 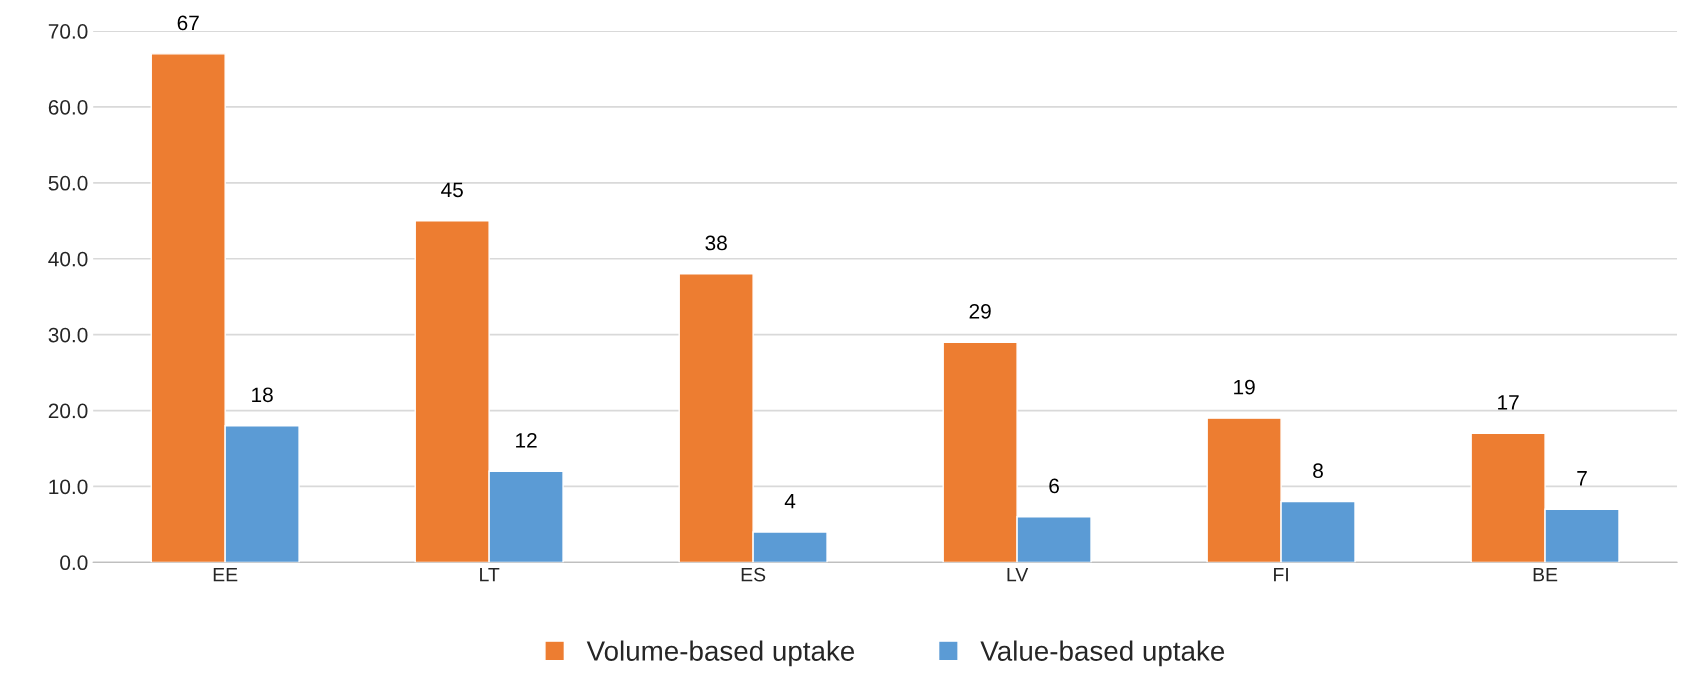 I want to click on data-label: 17, so click(x=1508, y=402).